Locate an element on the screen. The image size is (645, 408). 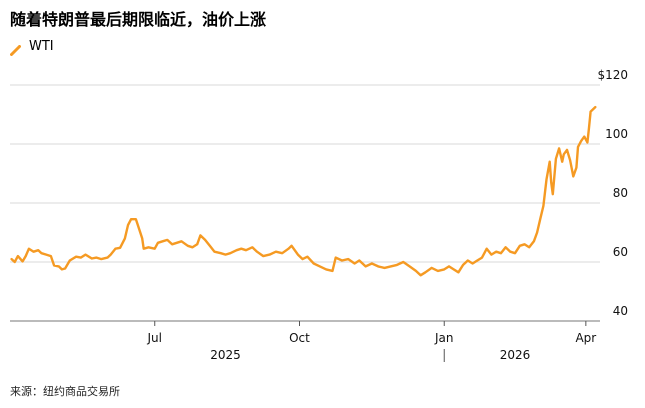
legend-swatch-icon is located at coordinates (15, 48).